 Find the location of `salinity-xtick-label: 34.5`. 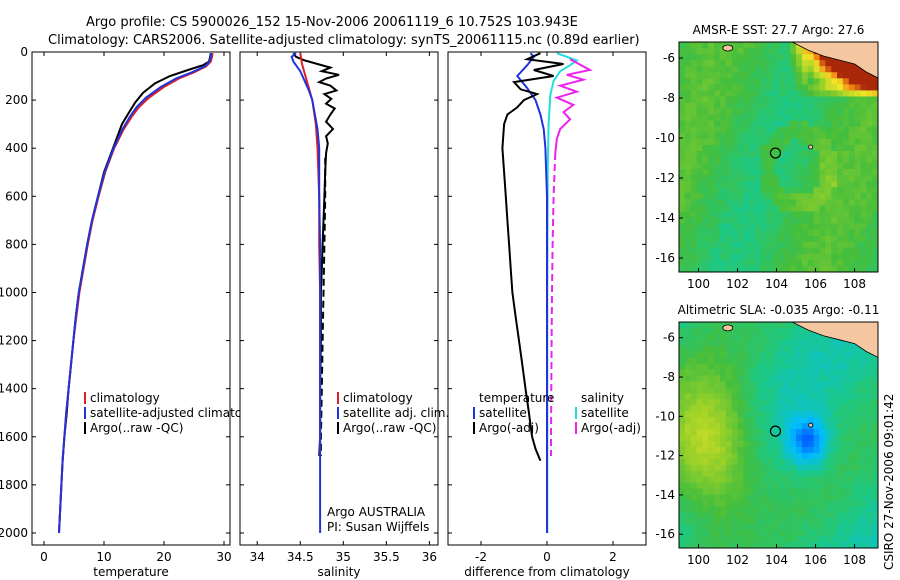

salinity-xtick-label: 34.5 is located at coordinates (300, 557).